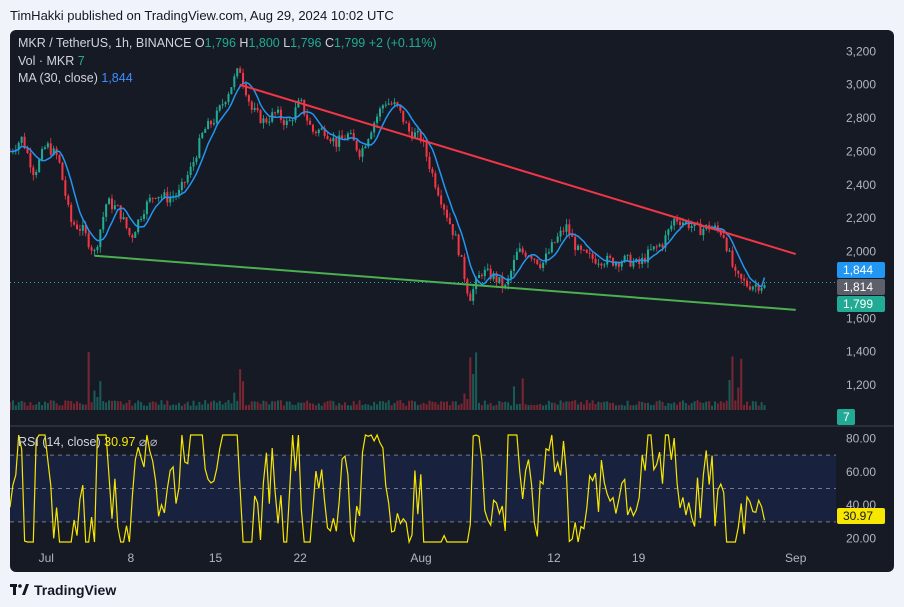  I want to click on visibility-icon: ⌀ ⌀, so click(148, 442).